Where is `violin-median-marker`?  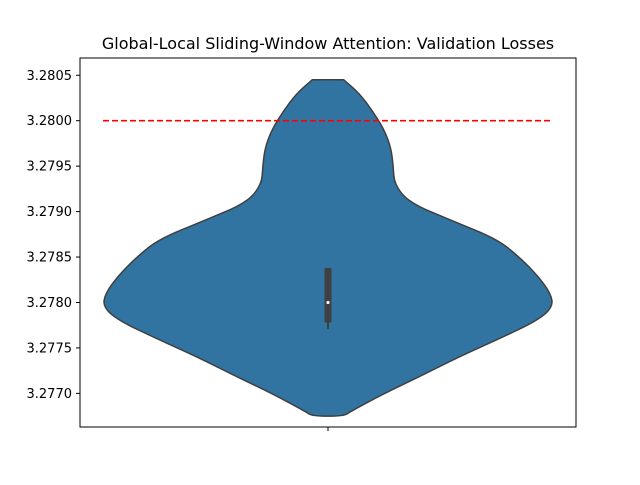 violin-median-marker is located at coordinates (328, 302).